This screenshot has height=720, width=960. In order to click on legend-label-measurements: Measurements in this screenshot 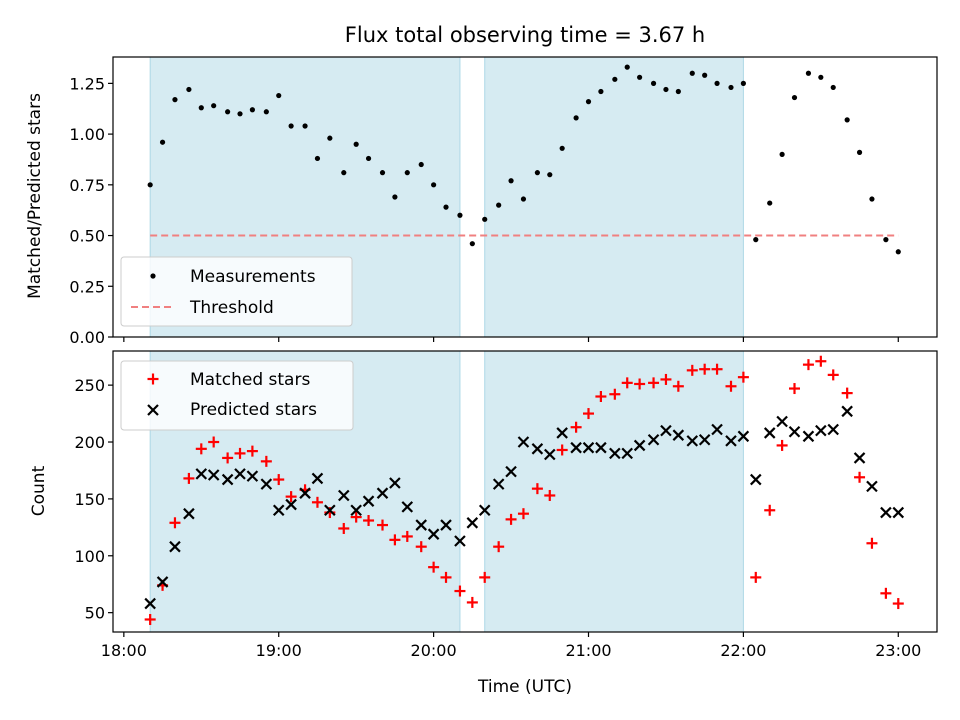, I will do `click(253, 277)`.